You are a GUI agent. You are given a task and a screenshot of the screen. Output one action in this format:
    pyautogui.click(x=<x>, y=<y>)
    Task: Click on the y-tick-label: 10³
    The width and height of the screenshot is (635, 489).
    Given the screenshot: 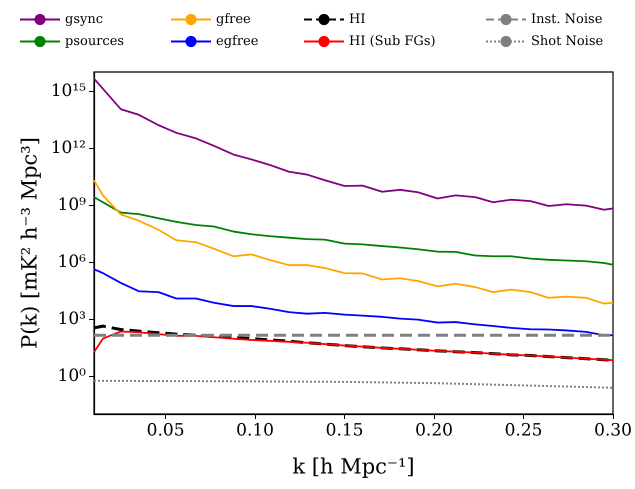 What is the action you would take?
    pyautogui.click(x=72, y=319)
    